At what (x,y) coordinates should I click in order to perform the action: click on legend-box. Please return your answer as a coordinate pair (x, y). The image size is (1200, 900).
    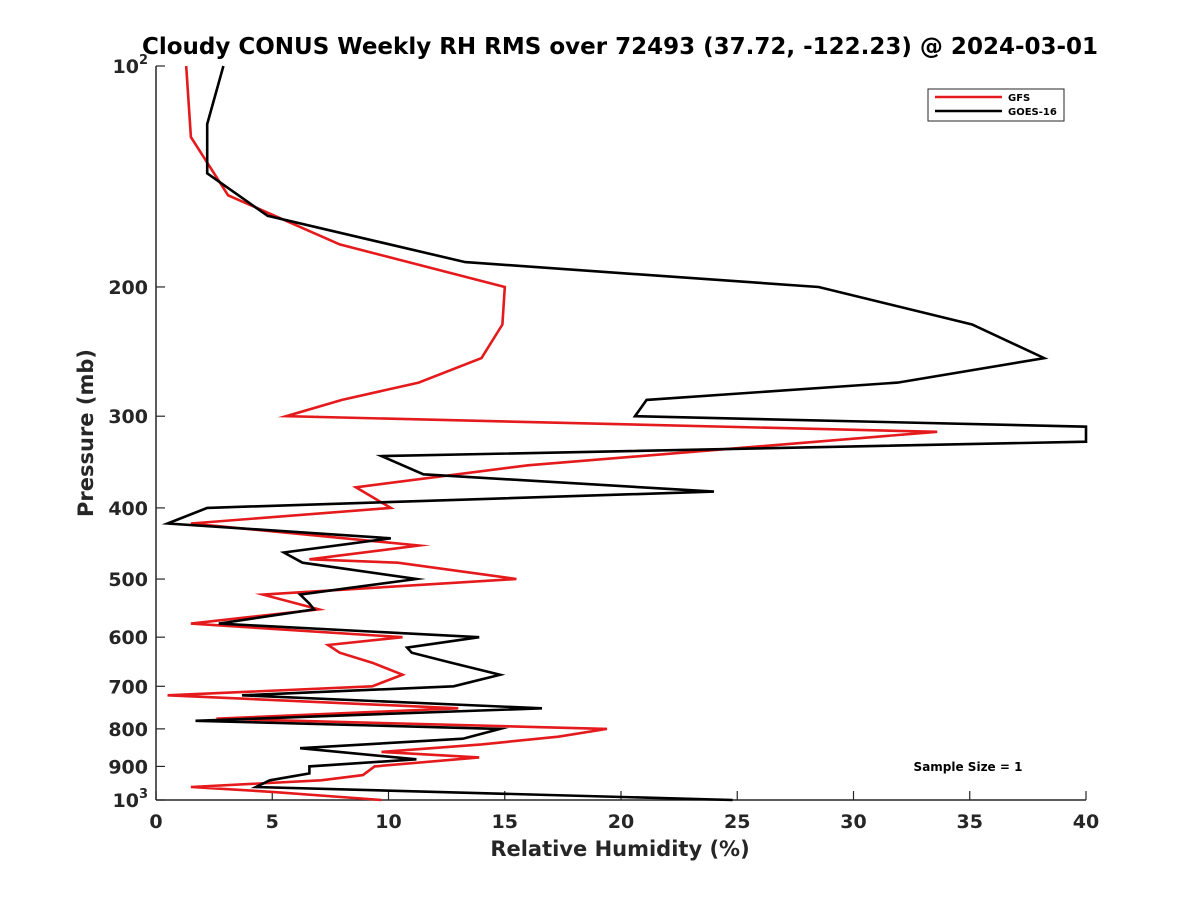
    Looking at the image, I should click on (996, 105).